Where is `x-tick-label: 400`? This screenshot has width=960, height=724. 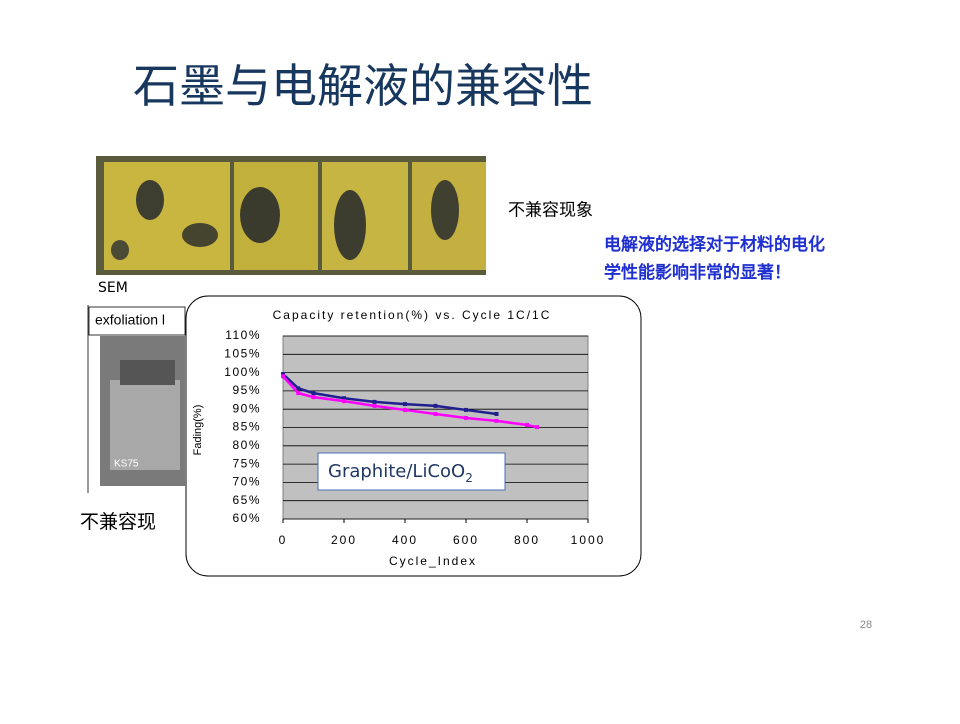 x-tick-label: 400 is located at coordinates (405, 540).